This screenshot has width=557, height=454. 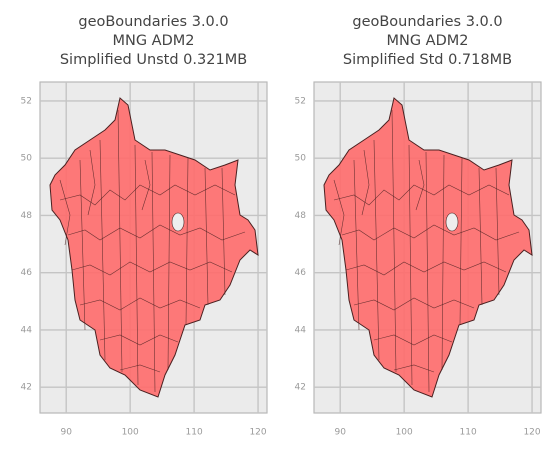 I want to click on panel-title: Simplified Unstd 0.321MB, so click(x=153, y=60).